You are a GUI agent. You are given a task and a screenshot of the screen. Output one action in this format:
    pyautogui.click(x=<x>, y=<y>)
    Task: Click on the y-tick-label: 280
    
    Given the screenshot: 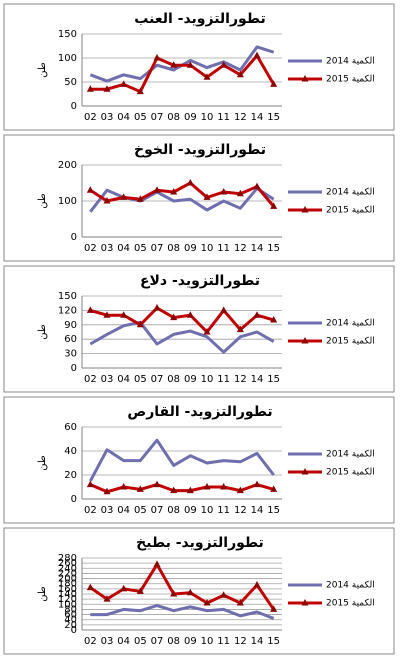 What is the action you would take?
    pyautogui.click(x=67, y=558)
    